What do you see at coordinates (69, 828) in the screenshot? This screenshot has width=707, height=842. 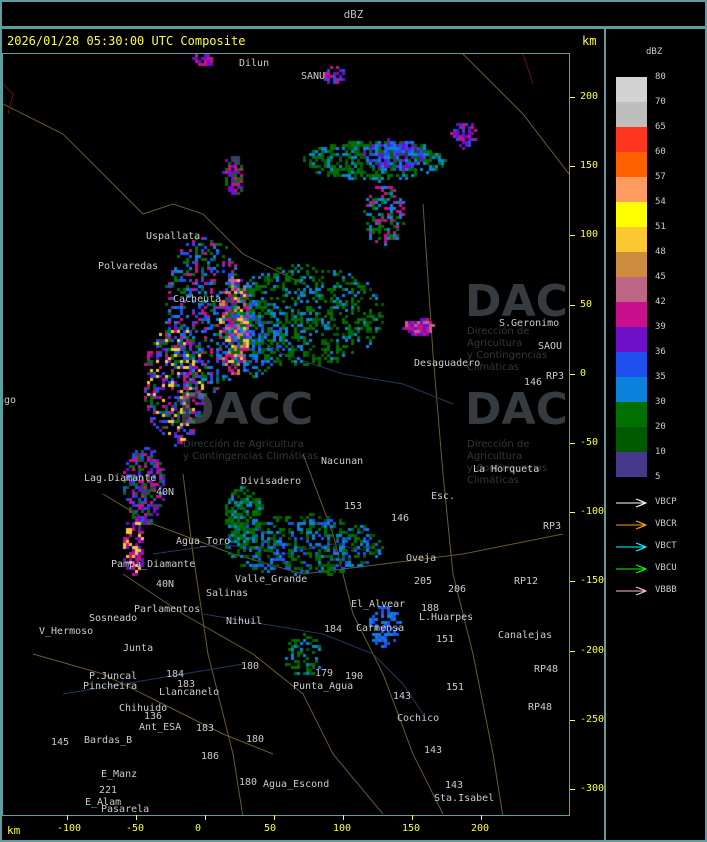 I see `x-tick-label: -100` at bounding box center [69, 828].